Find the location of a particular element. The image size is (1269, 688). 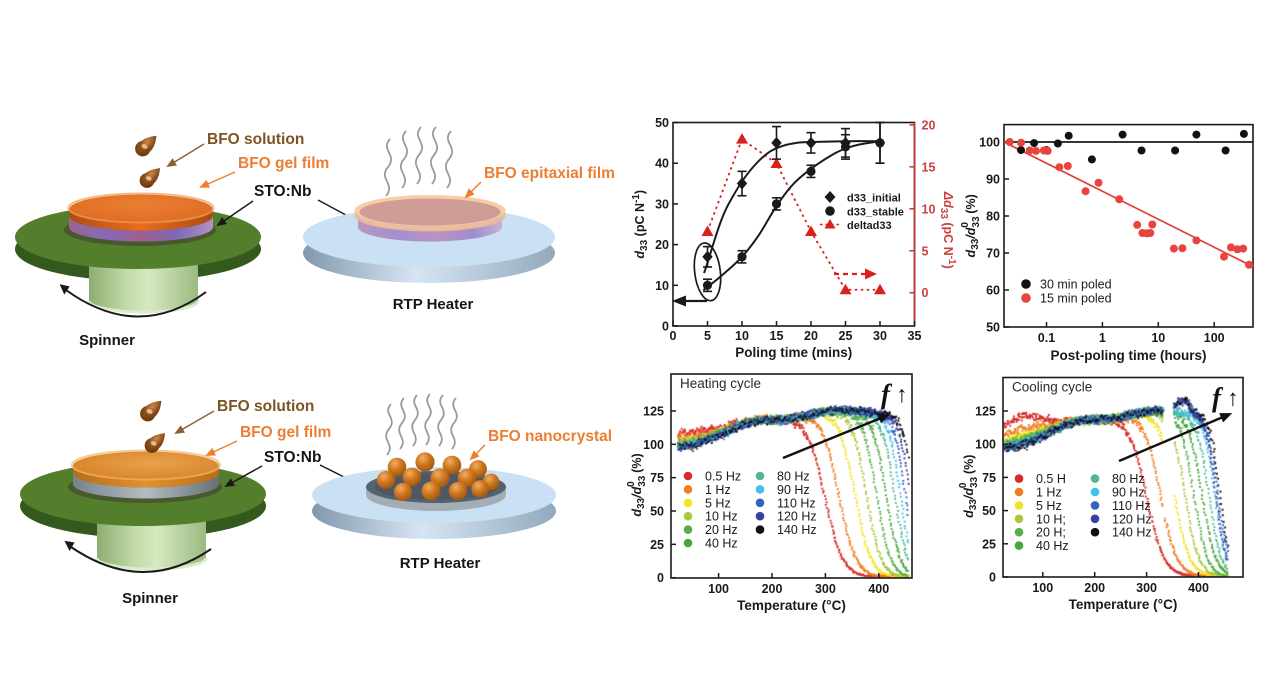

svg-text: 15 min poled is located at coordinates (1076, 299).